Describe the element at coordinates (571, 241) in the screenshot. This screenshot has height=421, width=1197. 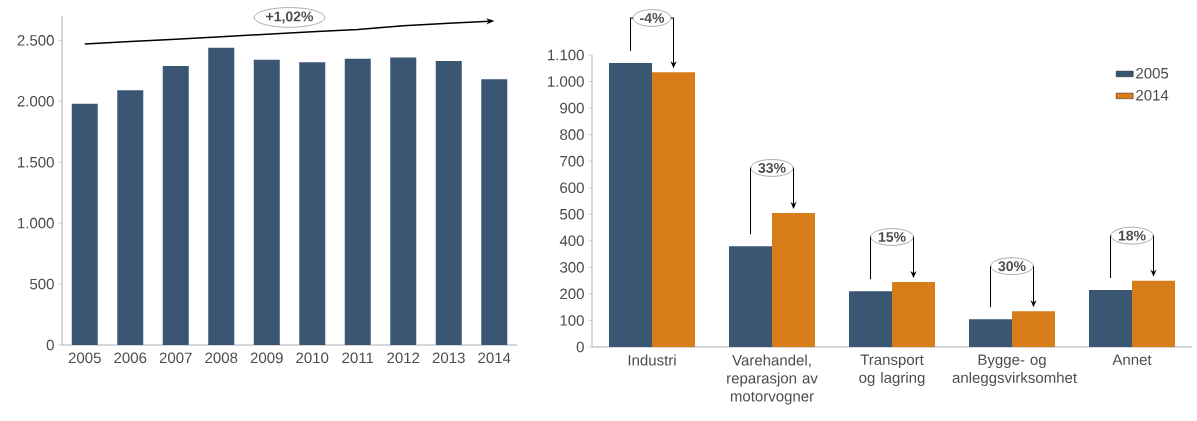
I see `y-tick-label: 400` at that location.